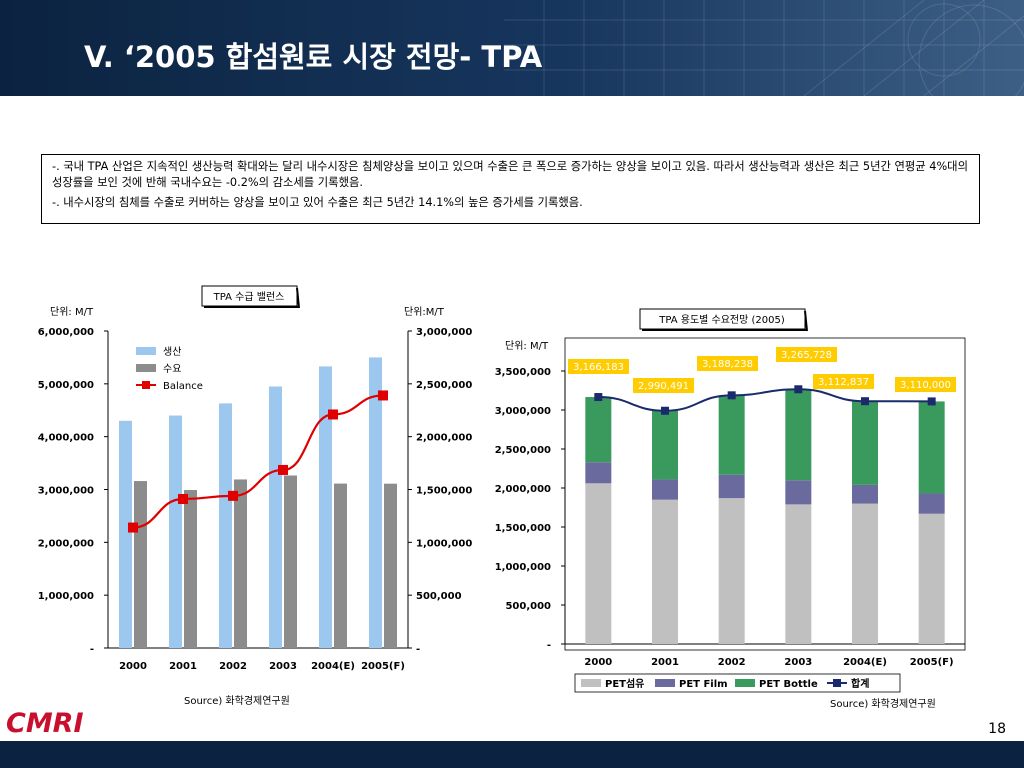 This screenshot has height=768, width=1024. Describe the element at coordinates (523, 567) in the screenshot. I see `chart2-y-tick: 1,000,000` at that location.